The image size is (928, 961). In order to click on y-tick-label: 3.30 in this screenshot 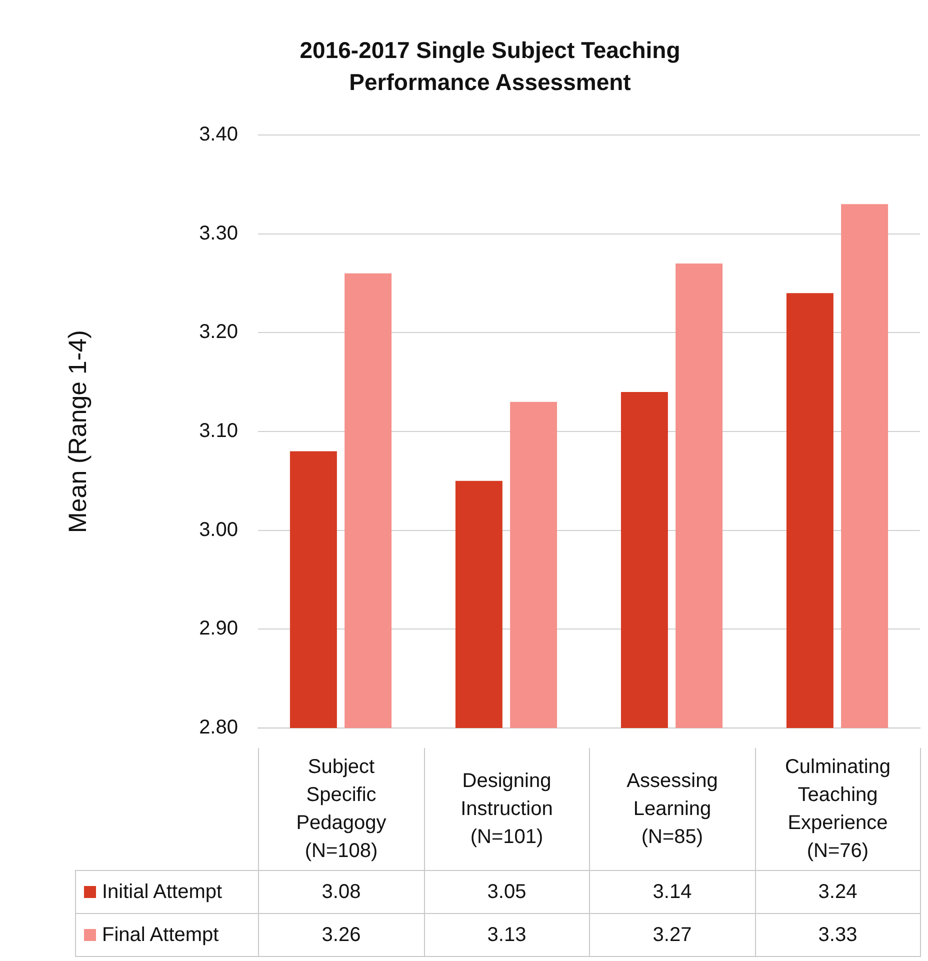, I will do `click(218, 233)`.